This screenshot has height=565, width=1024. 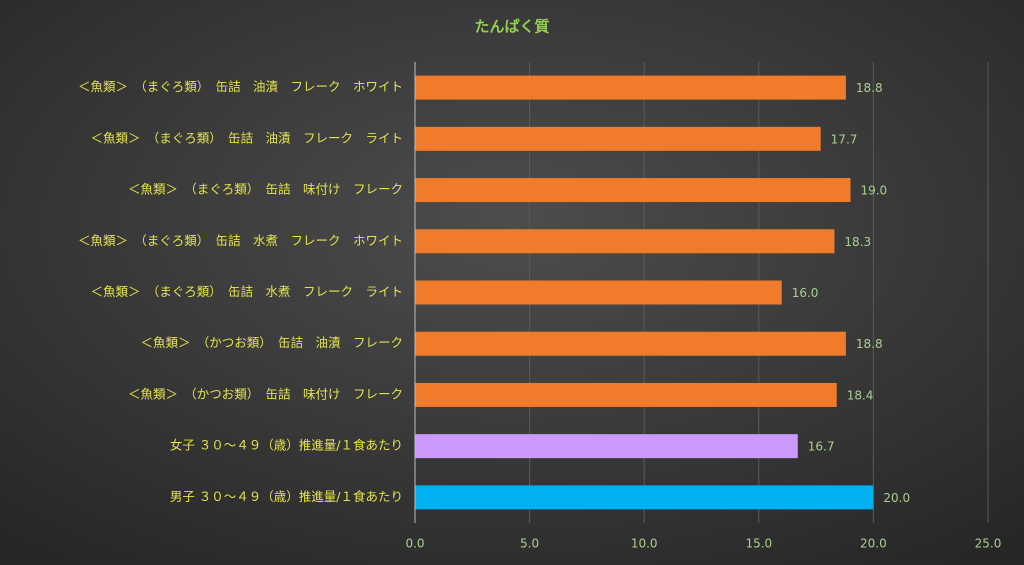 I want to click on y-tick-label: ＜魚類＞ （まぐろ類） 缶詰 水煮 フレーク ホワイト, so click(x=240, y=240).